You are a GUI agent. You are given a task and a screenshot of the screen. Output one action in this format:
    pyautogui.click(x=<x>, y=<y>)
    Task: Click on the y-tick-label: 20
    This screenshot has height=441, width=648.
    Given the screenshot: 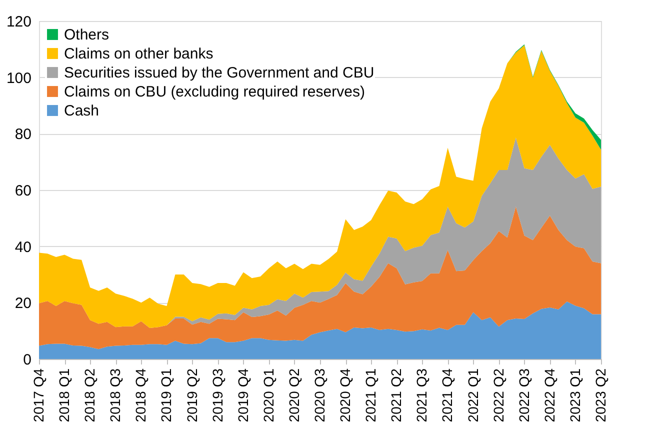 What is the action you would take?
    pyautogui.click(x=23, y=303)
    